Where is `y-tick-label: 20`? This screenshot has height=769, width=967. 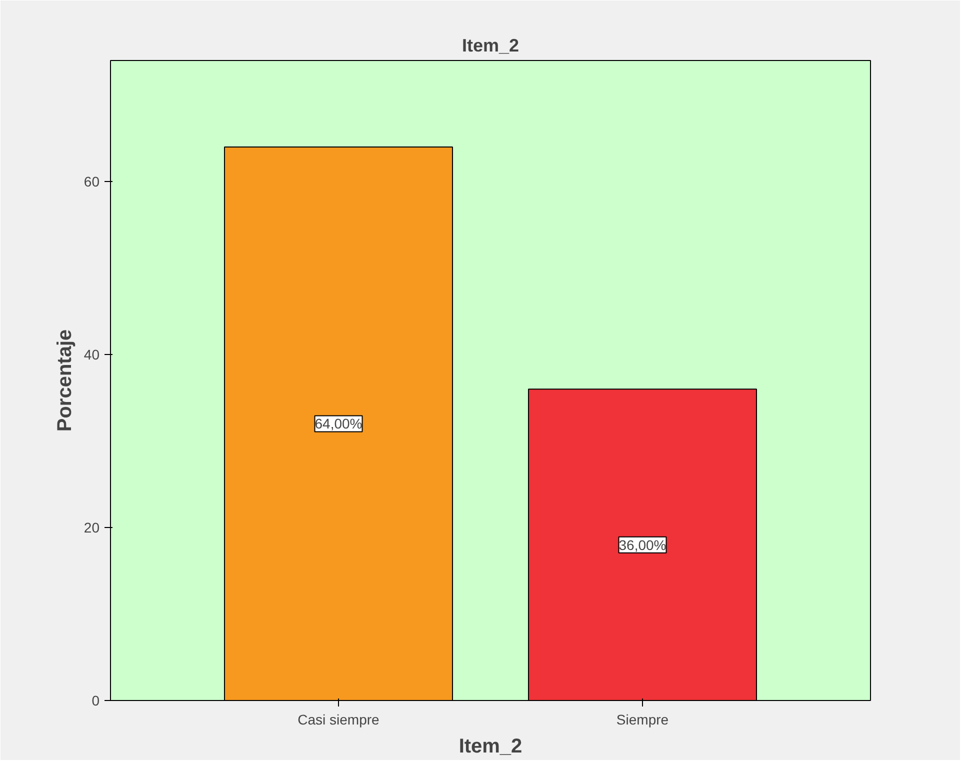 y-tick-label: 20 is located at coordinates (92, 528).